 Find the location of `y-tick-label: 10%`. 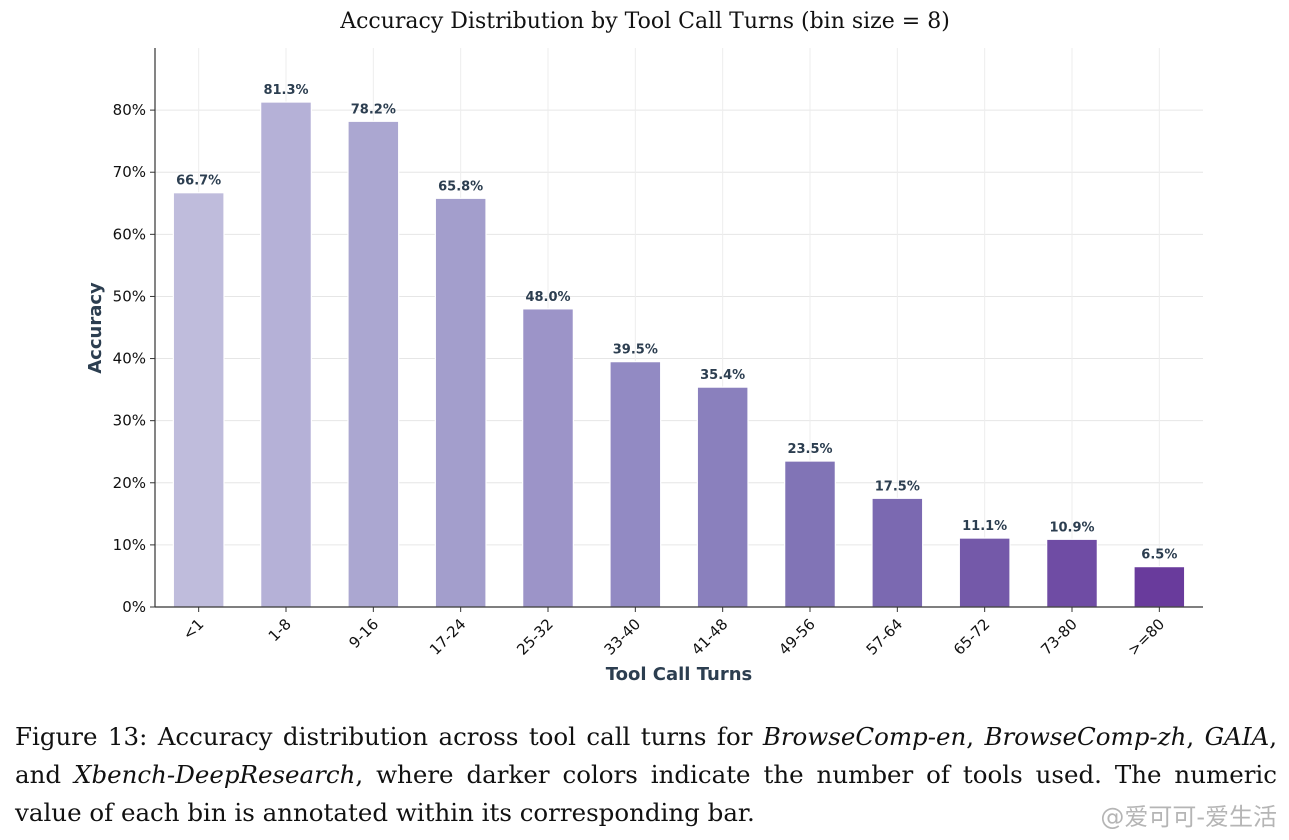

y-tick-label: 10% is located at coordinates (129, 545).